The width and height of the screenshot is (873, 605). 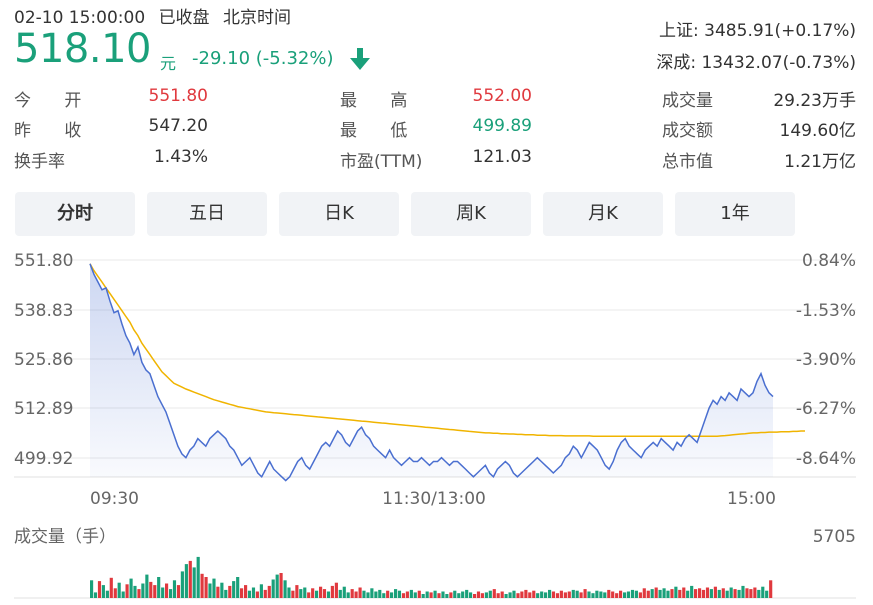 I want to click on turnover-value: 1.43%, so click(x=180, y=157).